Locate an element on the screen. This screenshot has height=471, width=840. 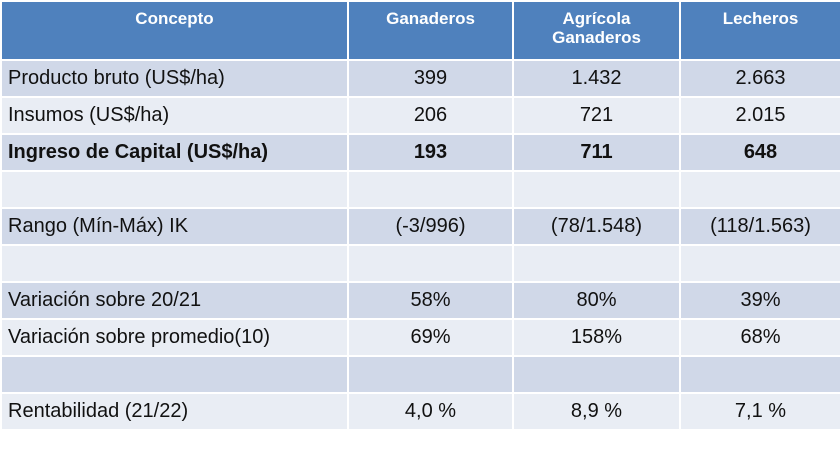
cell-ganaderos: 69% is located at coordinates (430, 337).